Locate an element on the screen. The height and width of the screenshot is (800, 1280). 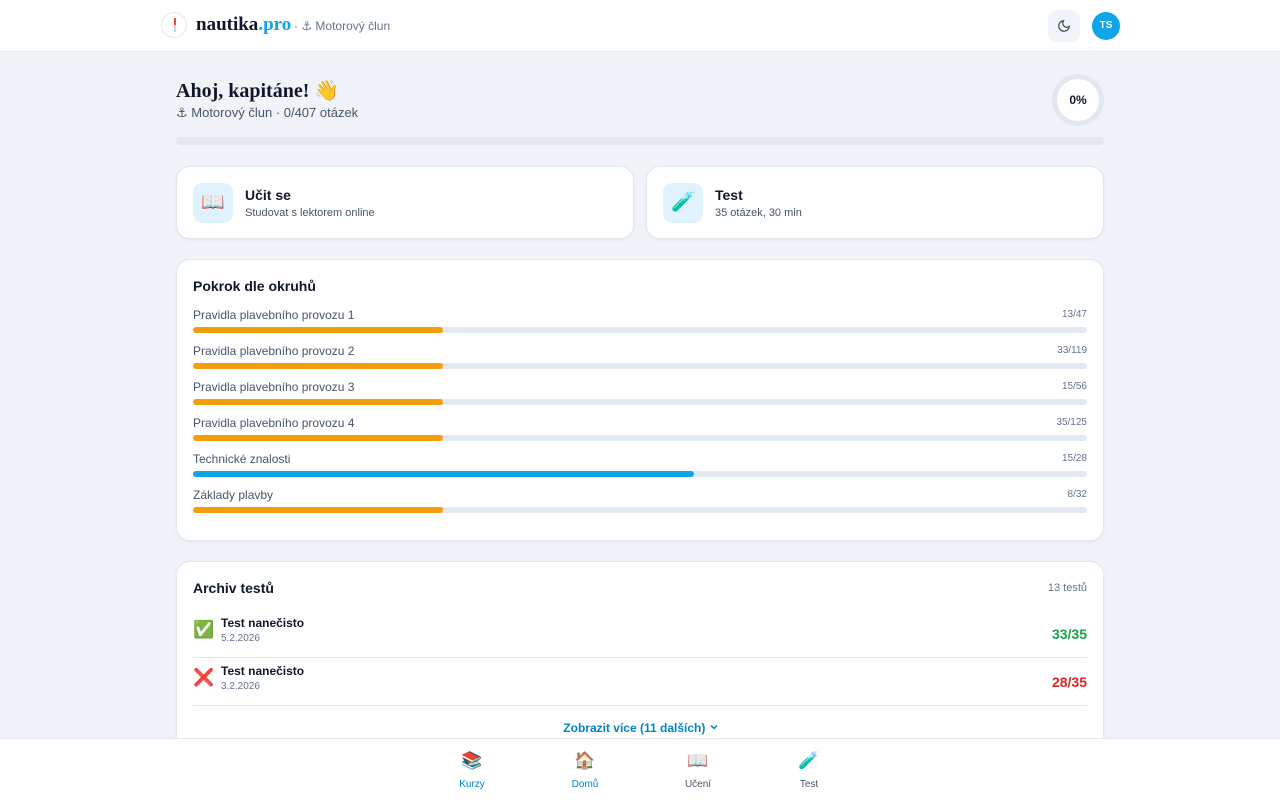
overall-progress-track is located at coordinates (640, 141).